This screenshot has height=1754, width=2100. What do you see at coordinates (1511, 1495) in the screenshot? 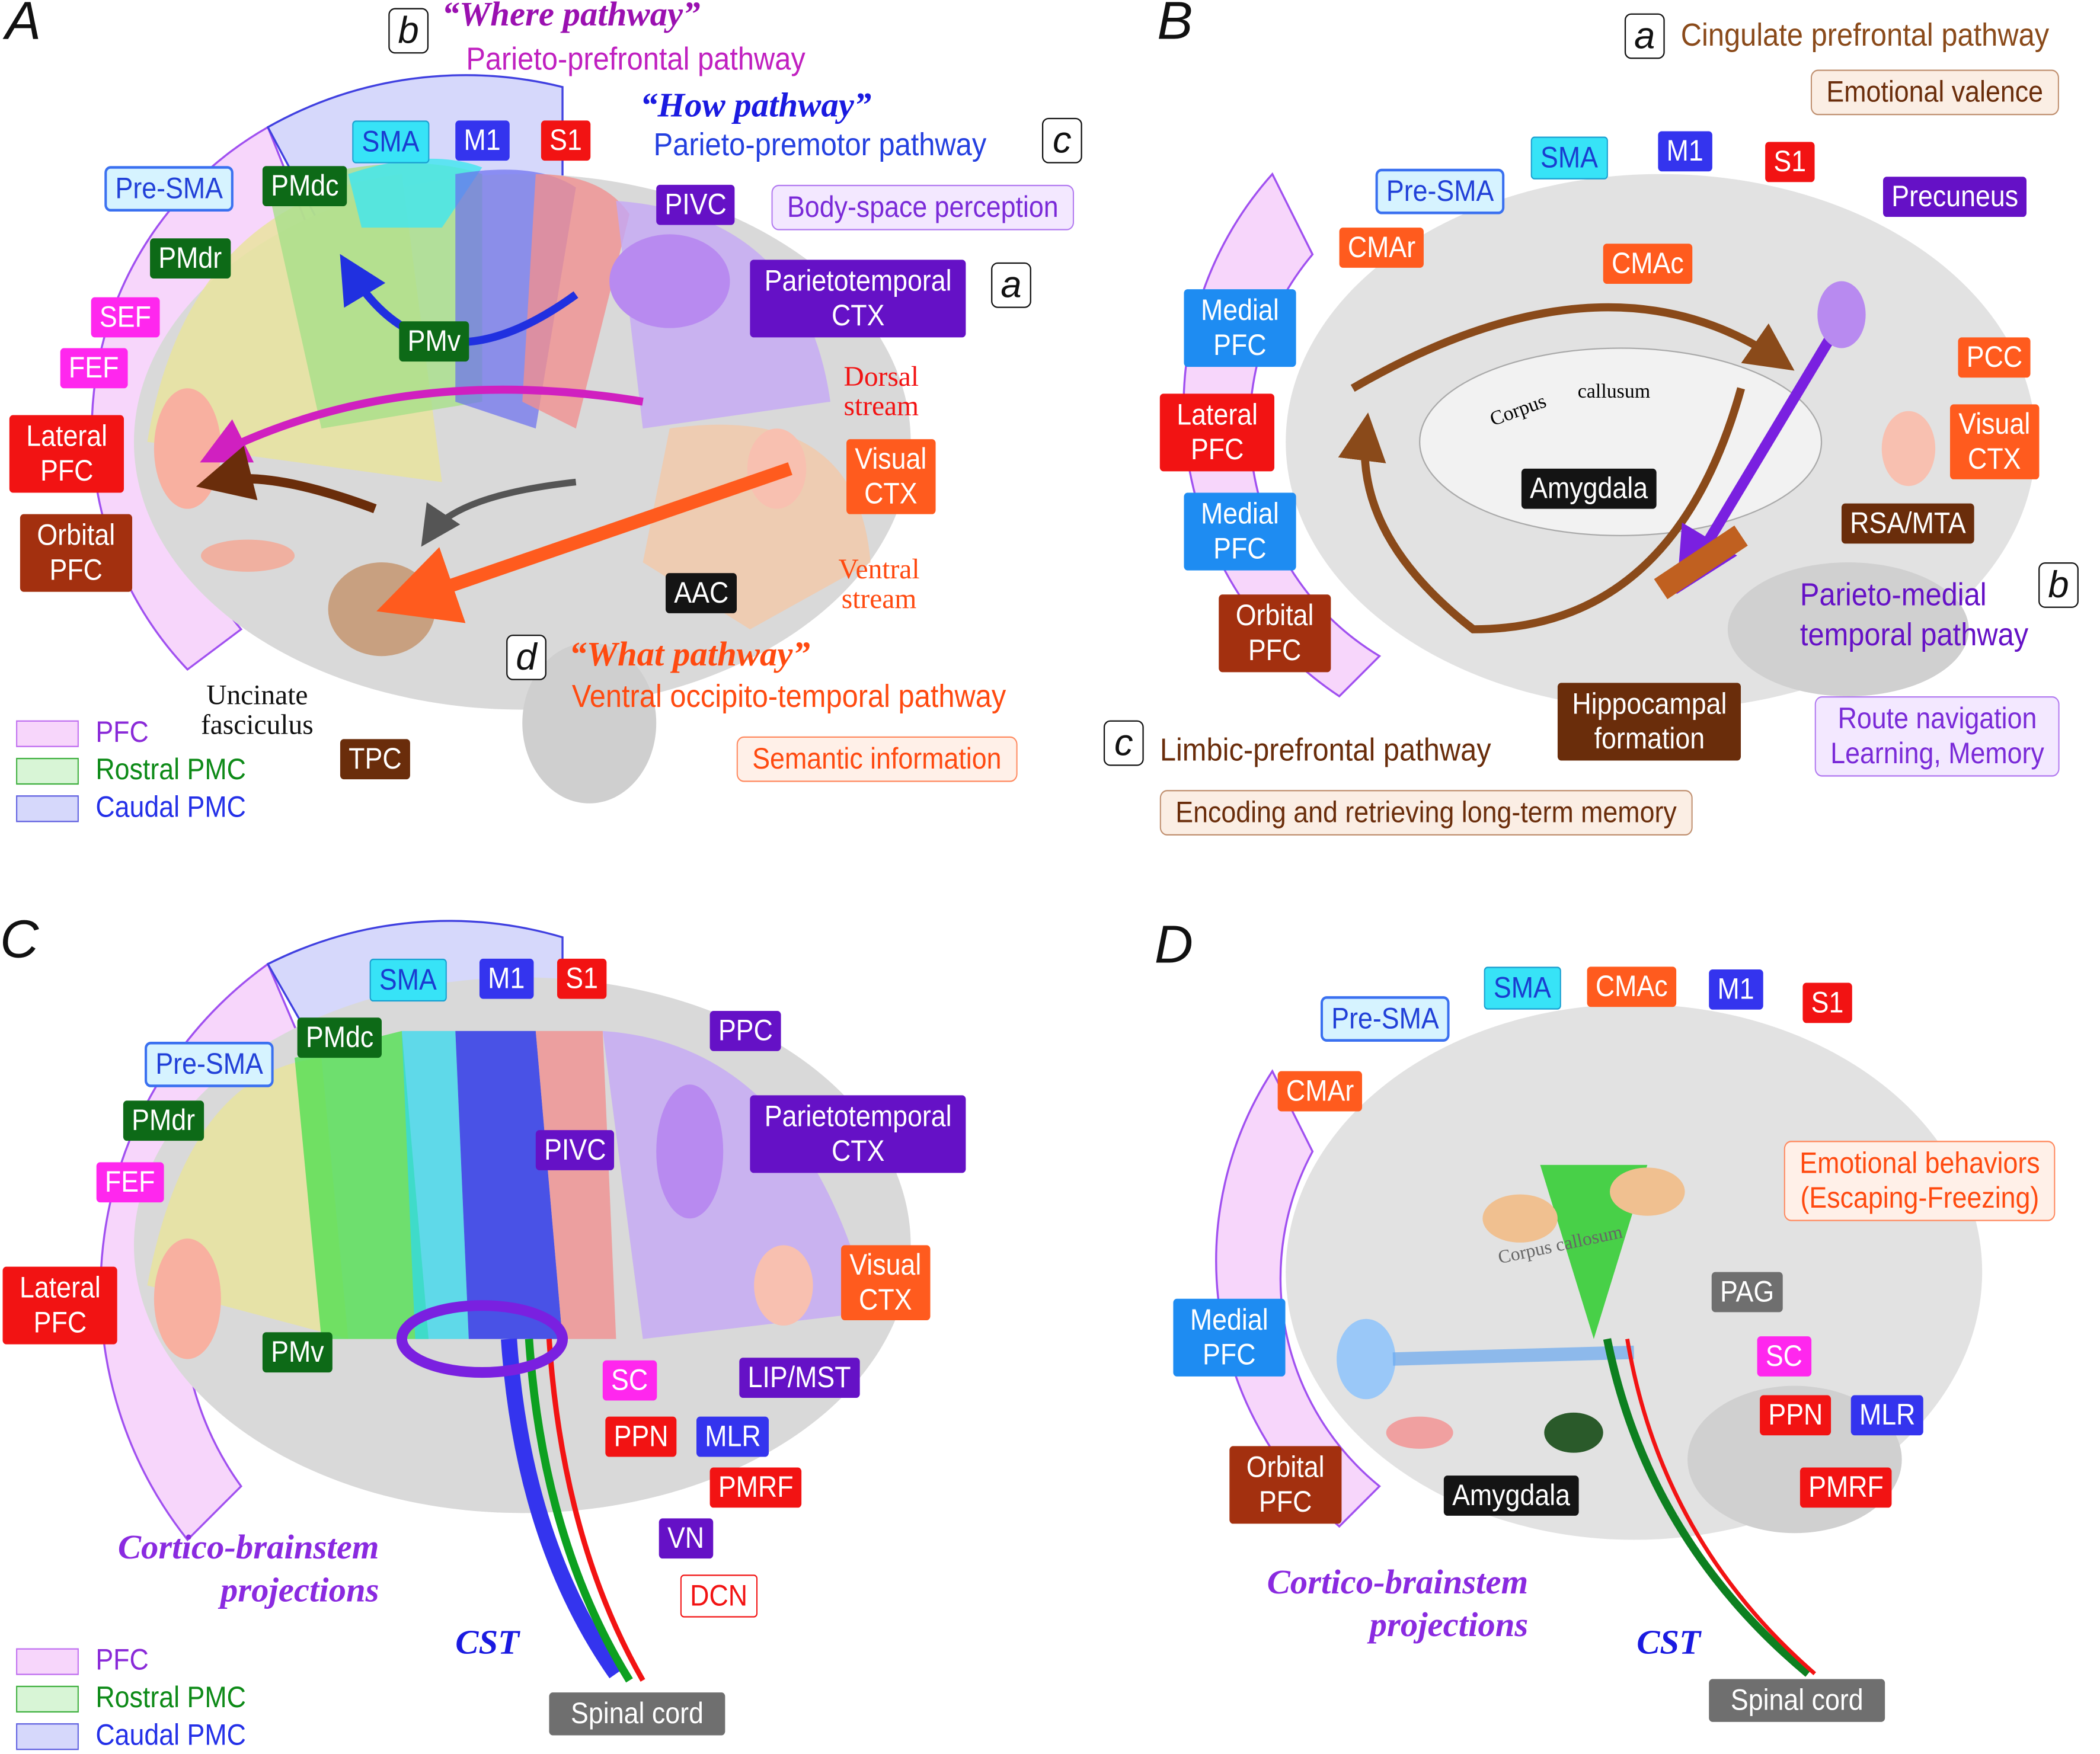
I see `label-amygdala: Amygdala` at bounding box center [1511, 1495].